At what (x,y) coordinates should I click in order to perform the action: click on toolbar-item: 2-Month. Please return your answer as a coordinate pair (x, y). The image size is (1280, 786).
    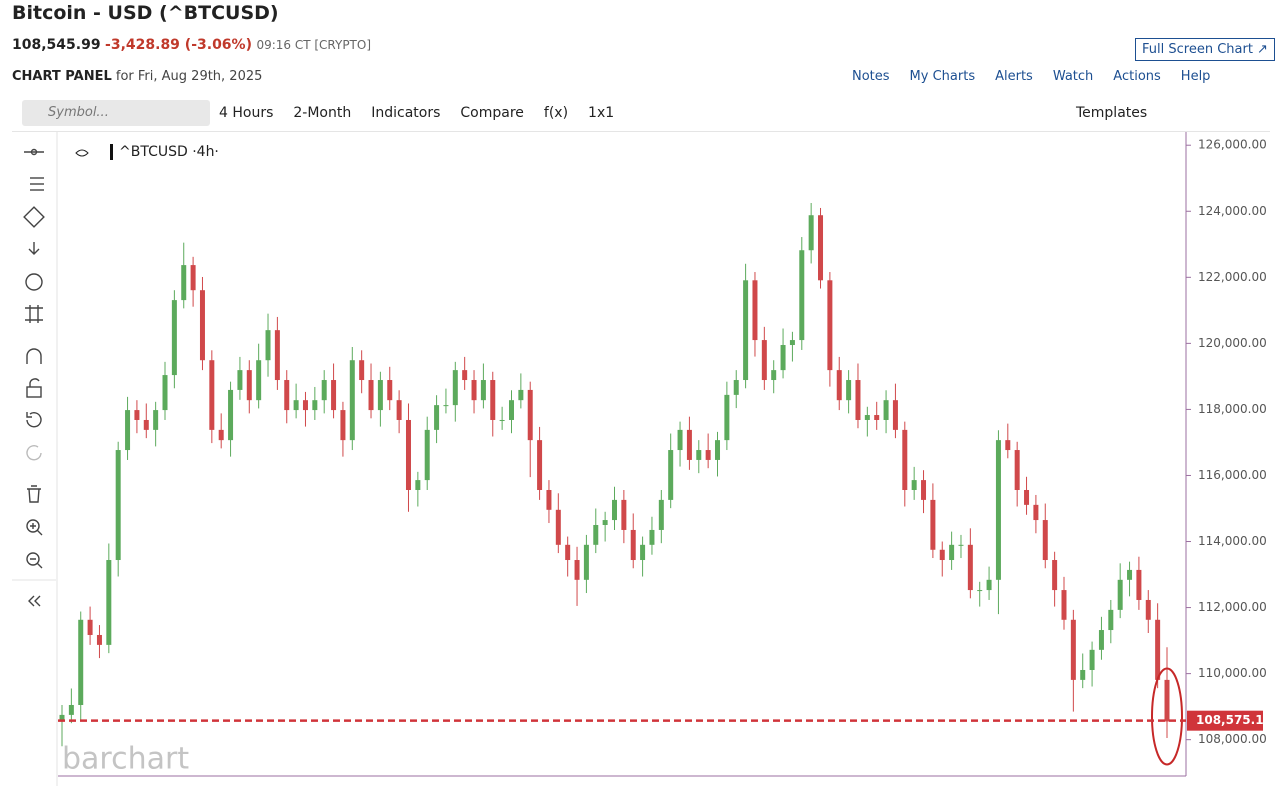
    Looking at the image, I should click on (322, 113).